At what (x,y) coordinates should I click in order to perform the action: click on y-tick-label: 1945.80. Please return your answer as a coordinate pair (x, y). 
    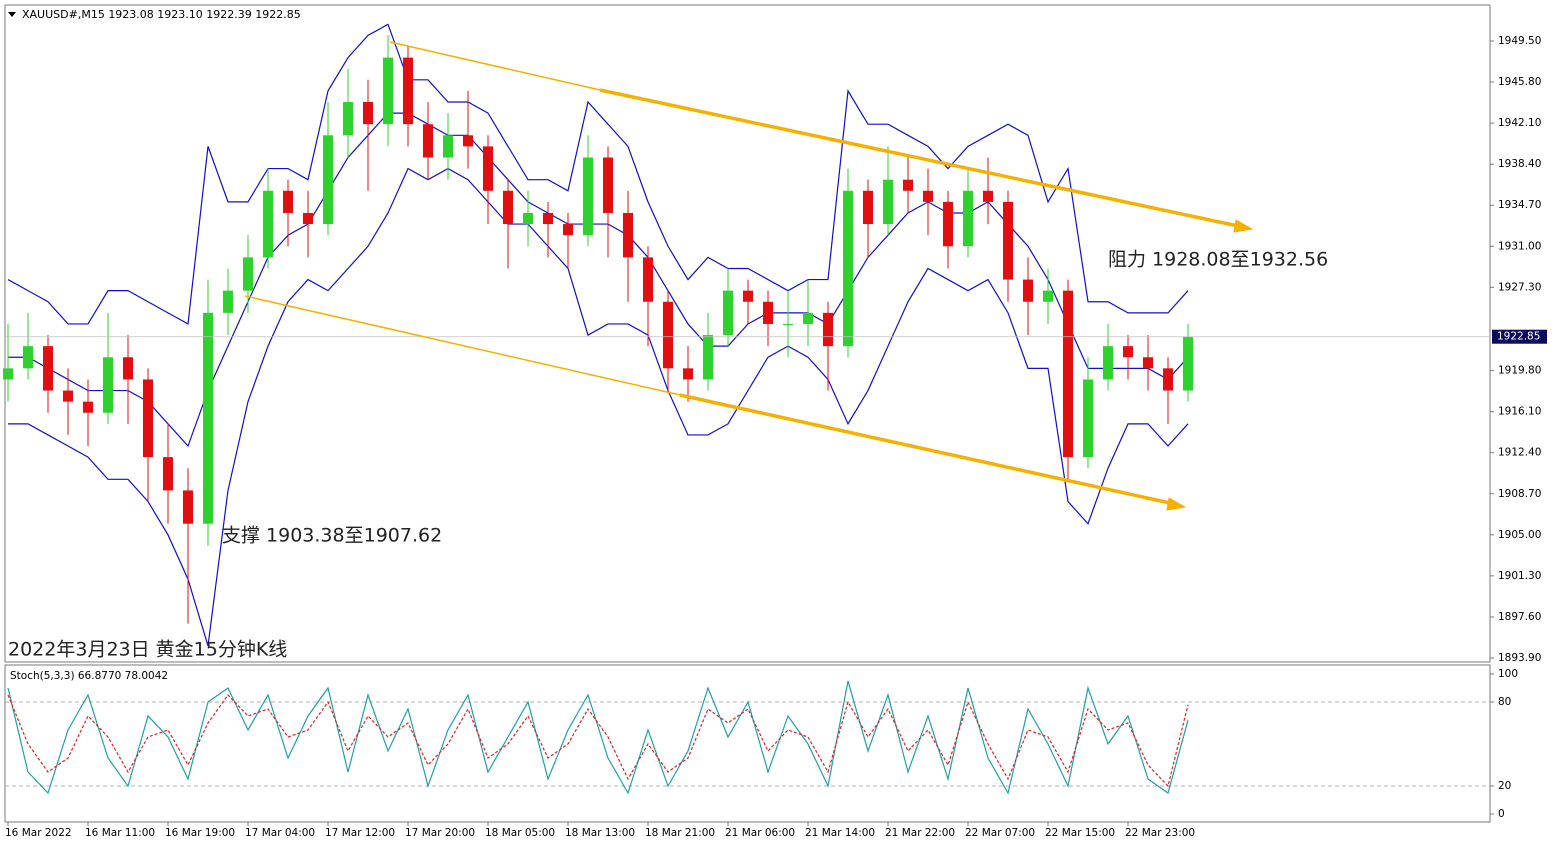
    Looking at the image, I should click on (1519, 82).